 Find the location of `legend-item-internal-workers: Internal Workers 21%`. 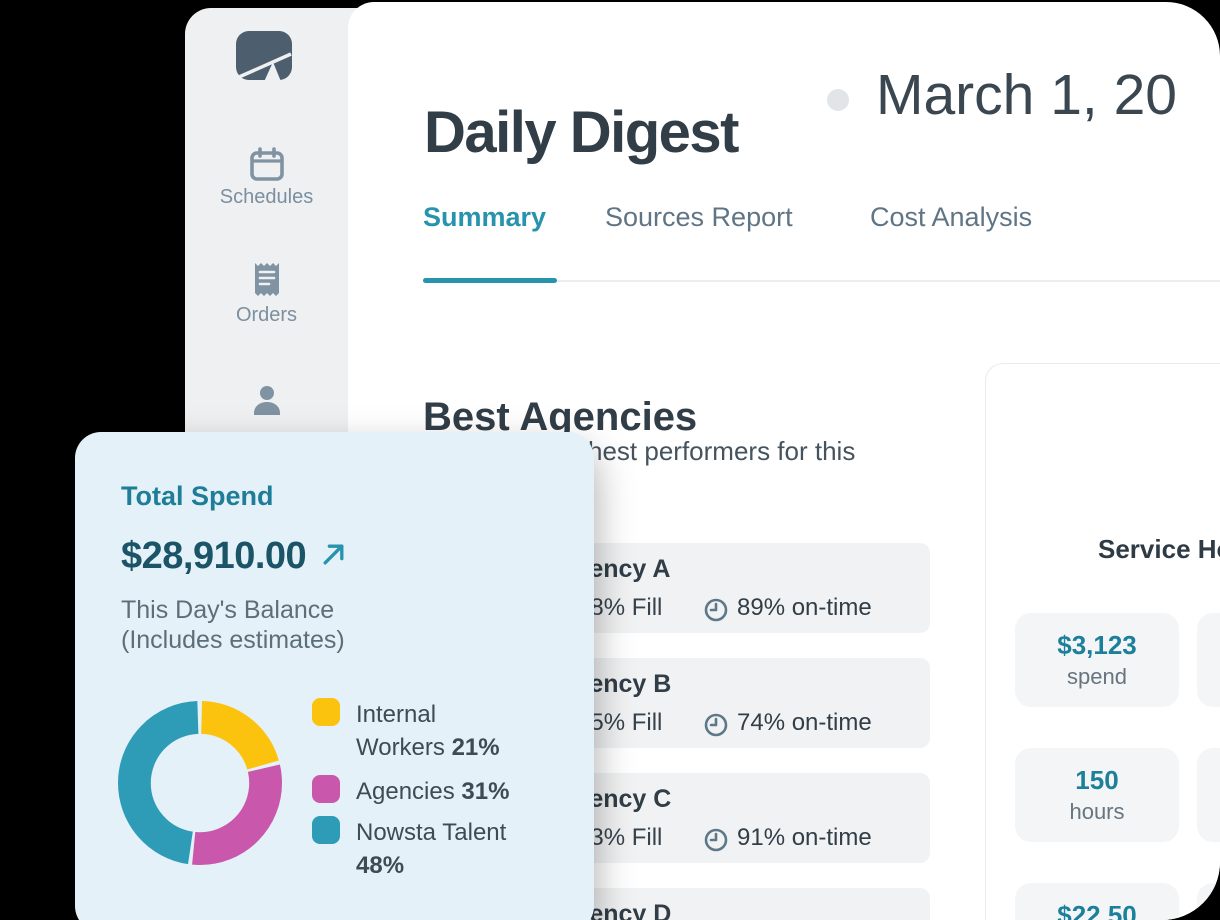

legend-item-internal-workers: Internal Workers 21% is located at coordinates (420, 731).